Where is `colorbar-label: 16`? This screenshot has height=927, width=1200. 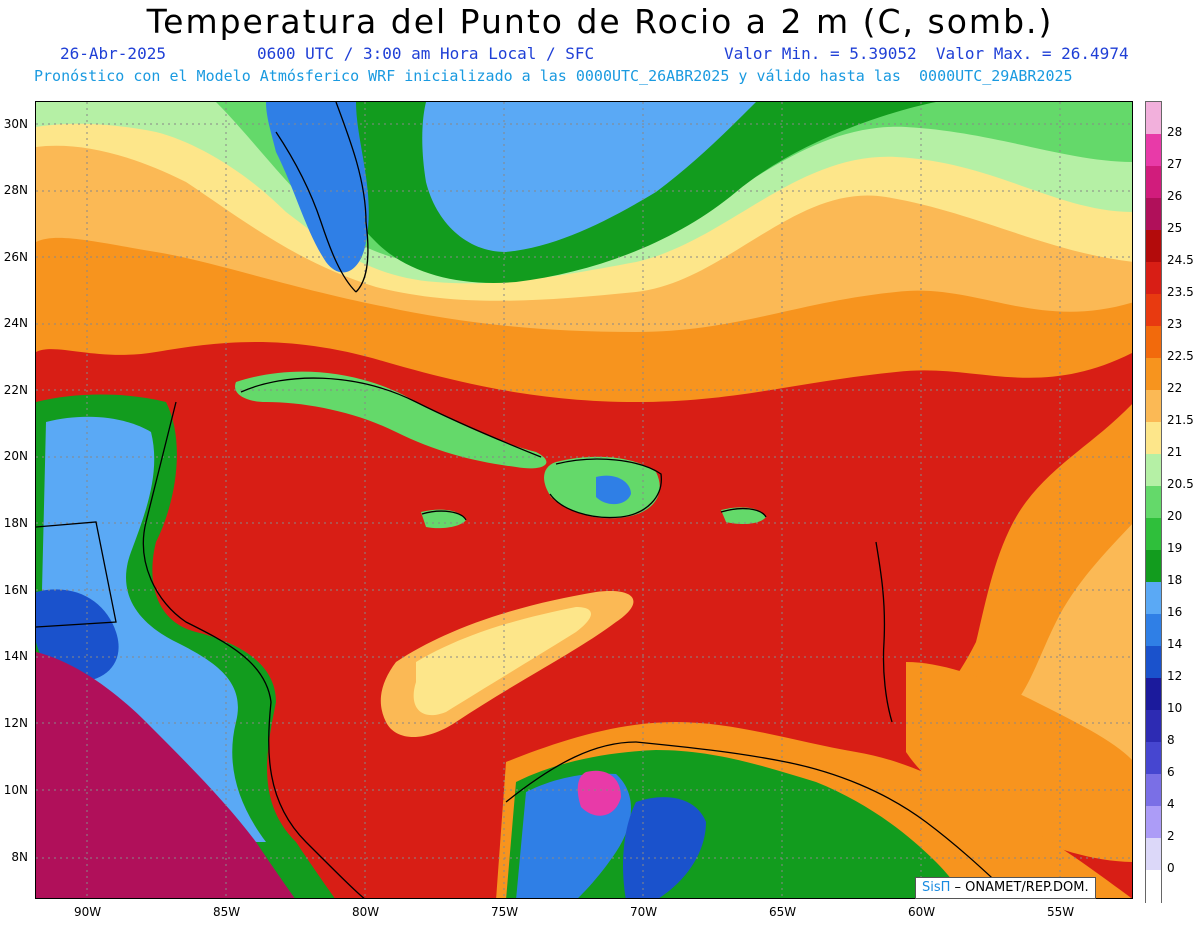 colorbar-label: 16 is located at coordinates (1175, 612).